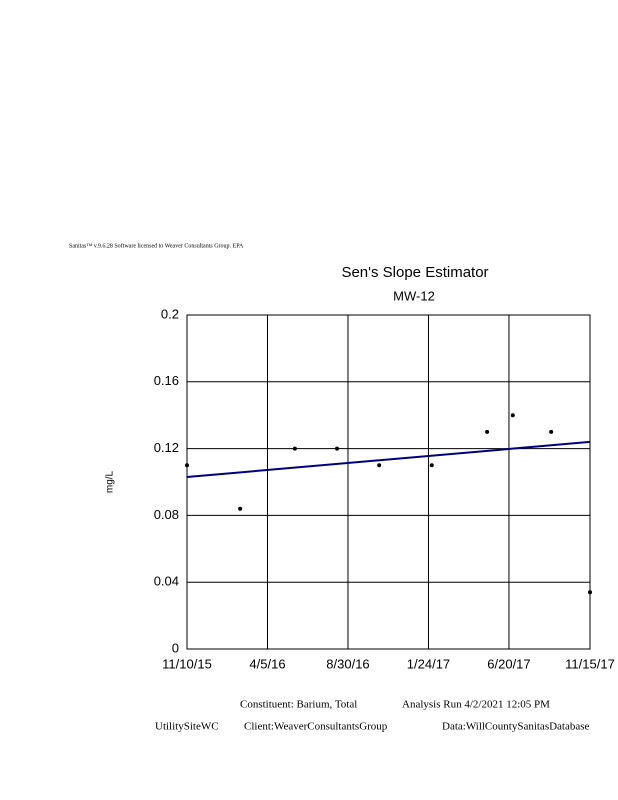 The height and width of the screenshot is (800, 618). I want to click on trend-line, so click(388, 459).